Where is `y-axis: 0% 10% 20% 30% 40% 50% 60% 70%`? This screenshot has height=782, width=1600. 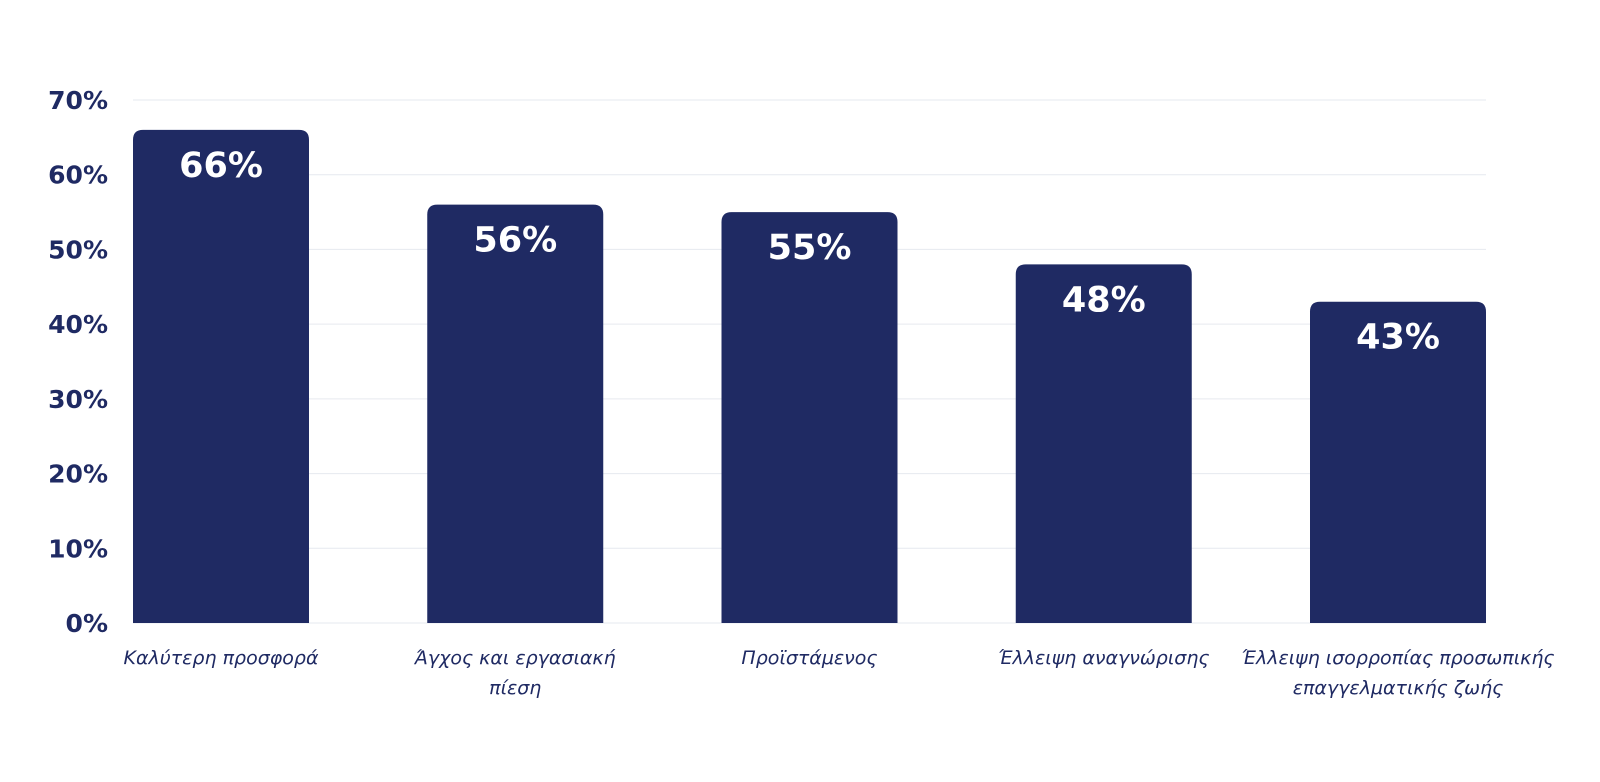 y-axis: 0% 10% 20% 30% 40% 50% 60% 70% is located at coordinates (78, 362).